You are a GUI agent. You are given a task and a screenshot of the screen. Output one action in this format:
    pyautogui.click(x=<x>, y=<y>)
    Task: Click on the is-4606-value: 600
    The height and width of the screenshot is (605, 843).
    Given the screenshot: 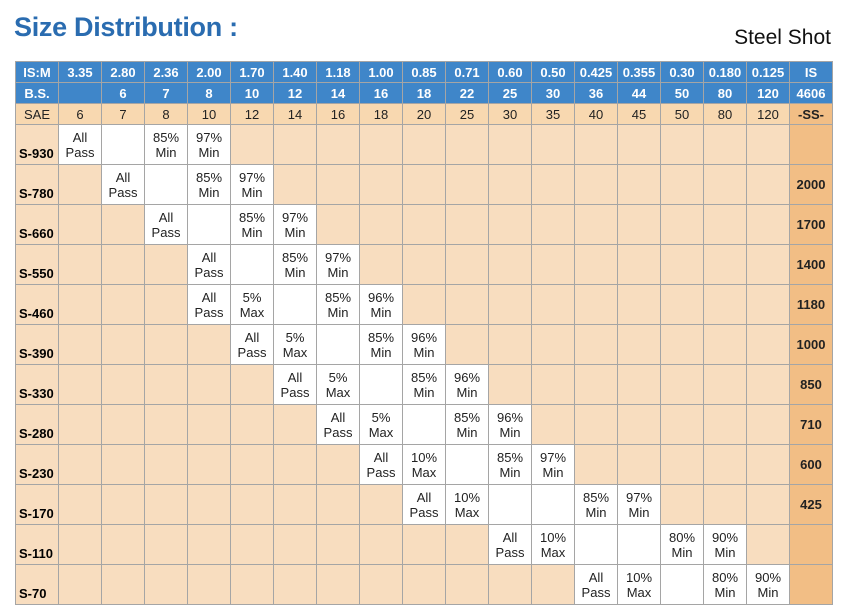 What is the action you would take?
    pyautogui.click(x=811, y=464)
    